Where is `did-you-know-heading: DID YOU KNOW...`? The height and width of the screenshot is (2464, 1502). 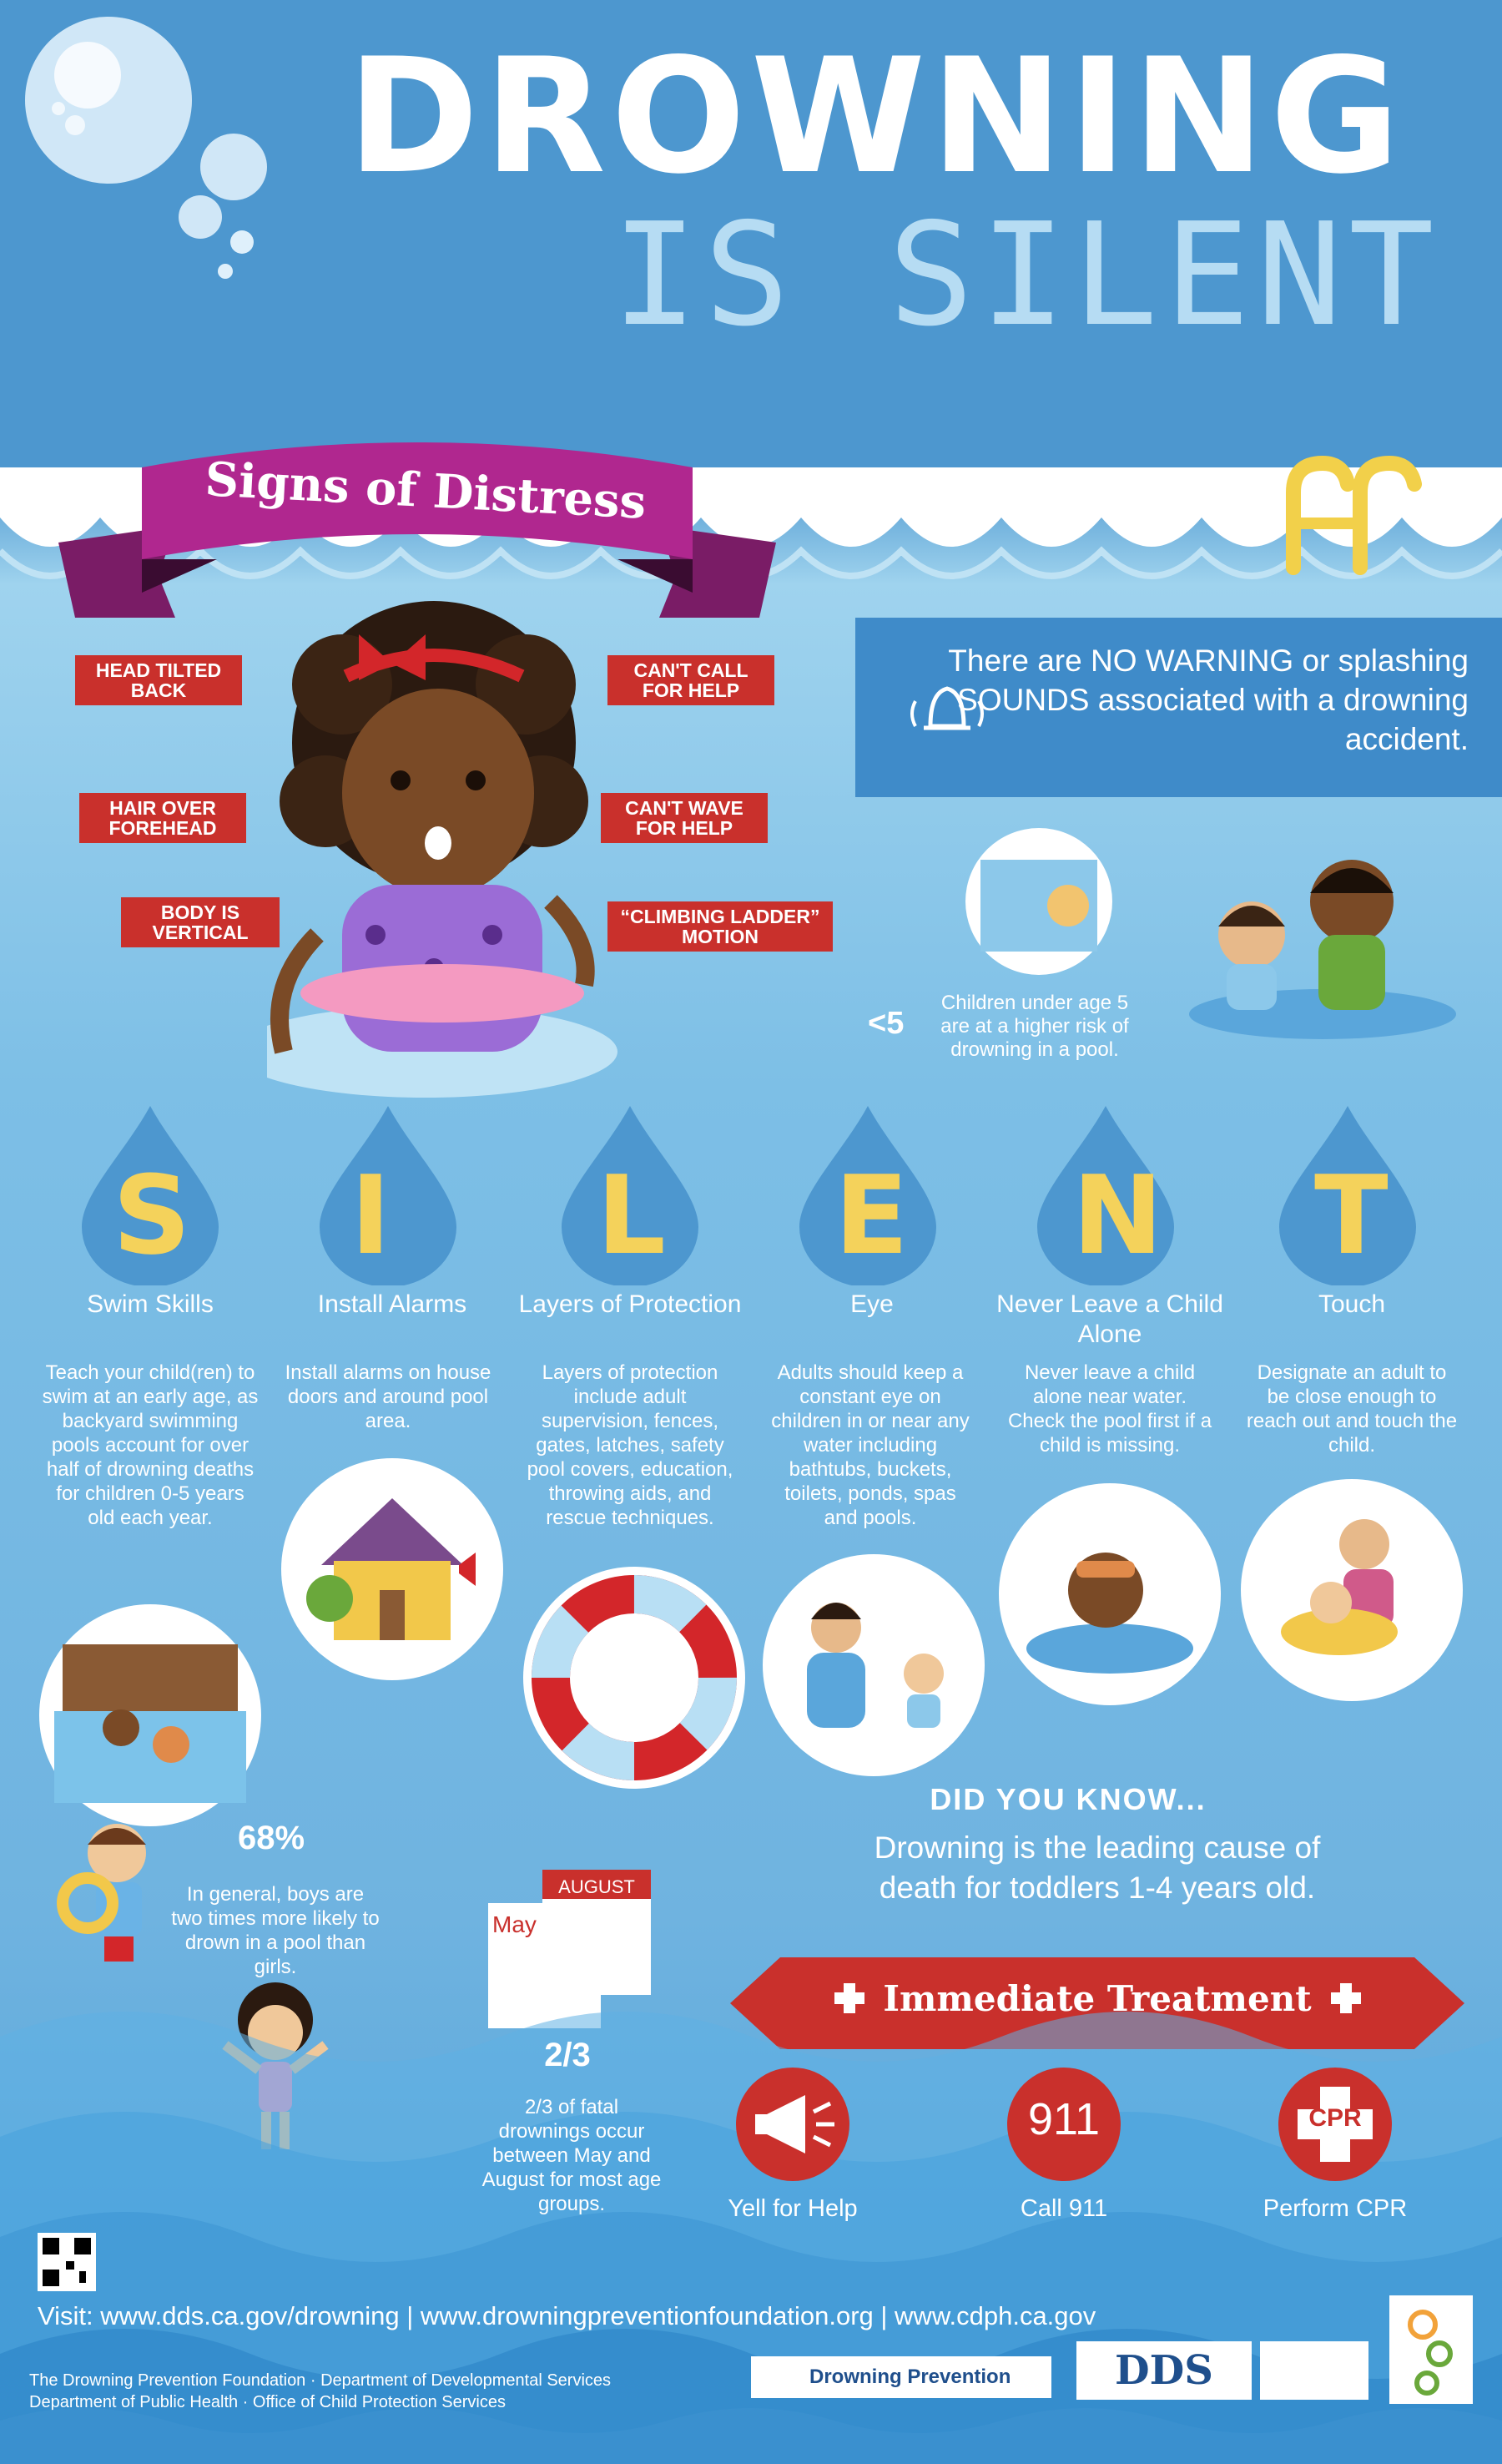 did-you-know-heading: DID YOU KNOW... is located at coordinates (1068, 1799).